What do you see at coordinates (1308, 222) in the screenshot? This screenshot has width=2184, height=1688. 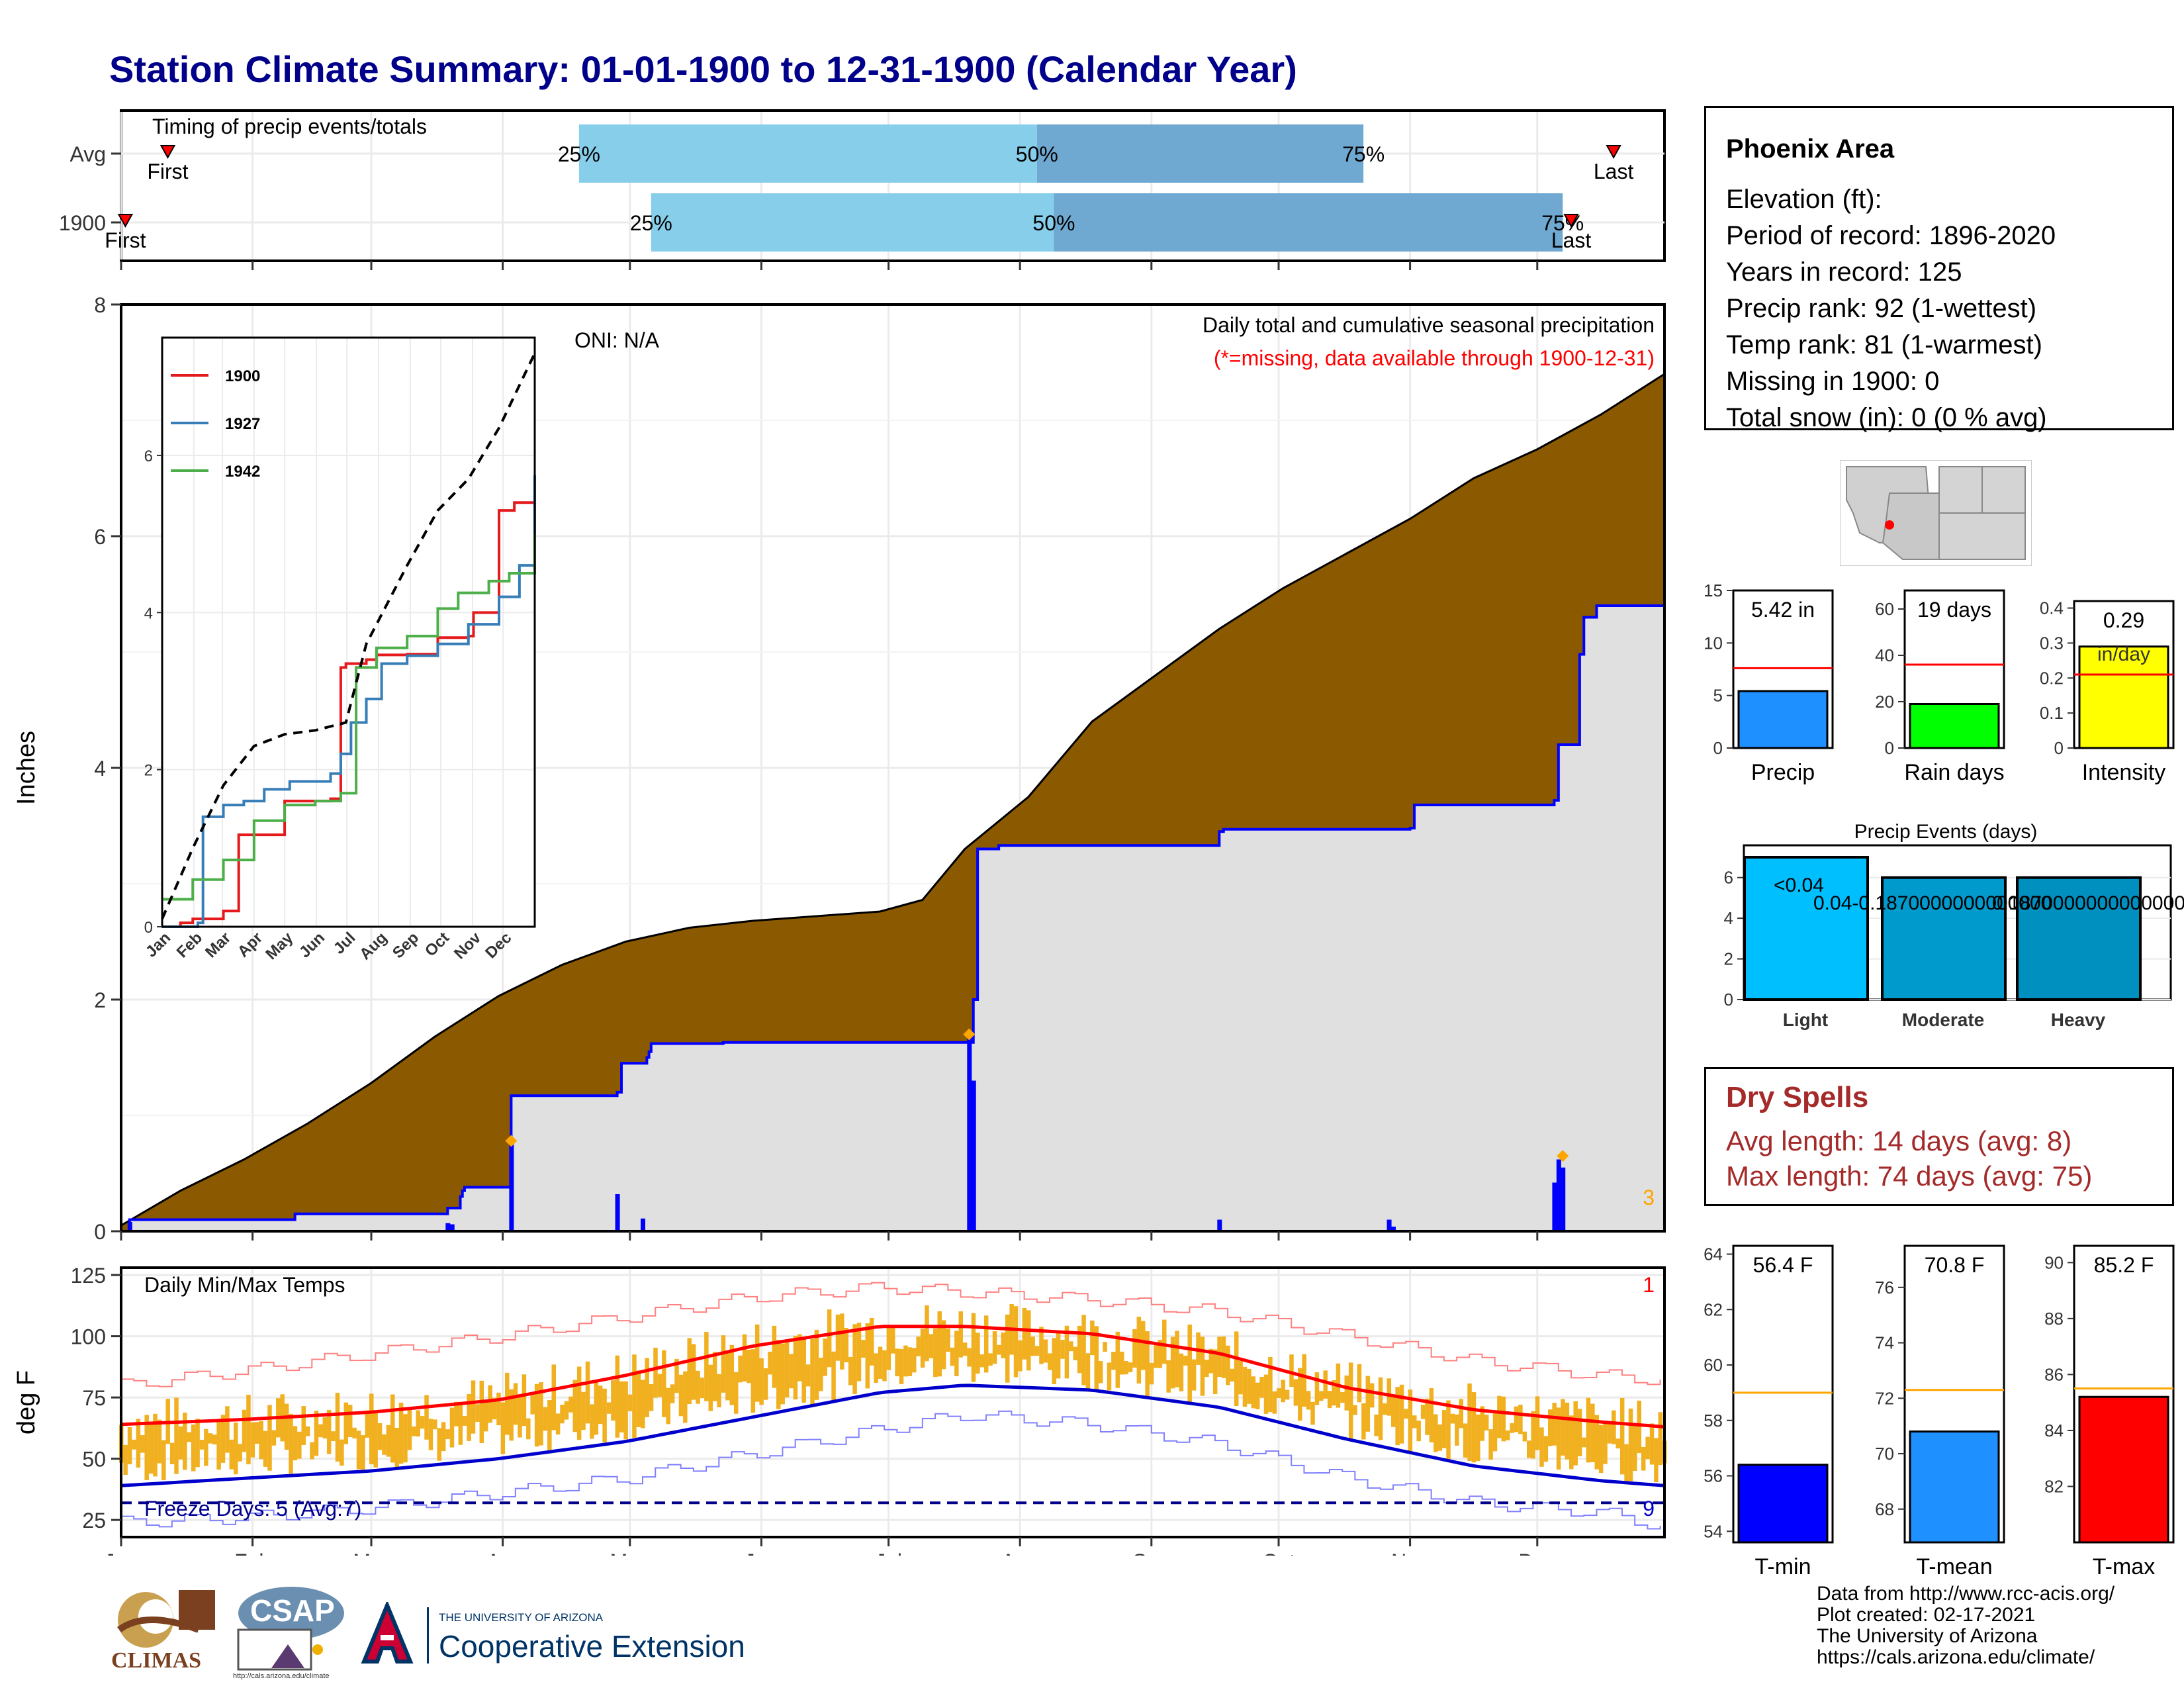 I see `timing-bar-q50-q75` at bounding box center [1308, 222].